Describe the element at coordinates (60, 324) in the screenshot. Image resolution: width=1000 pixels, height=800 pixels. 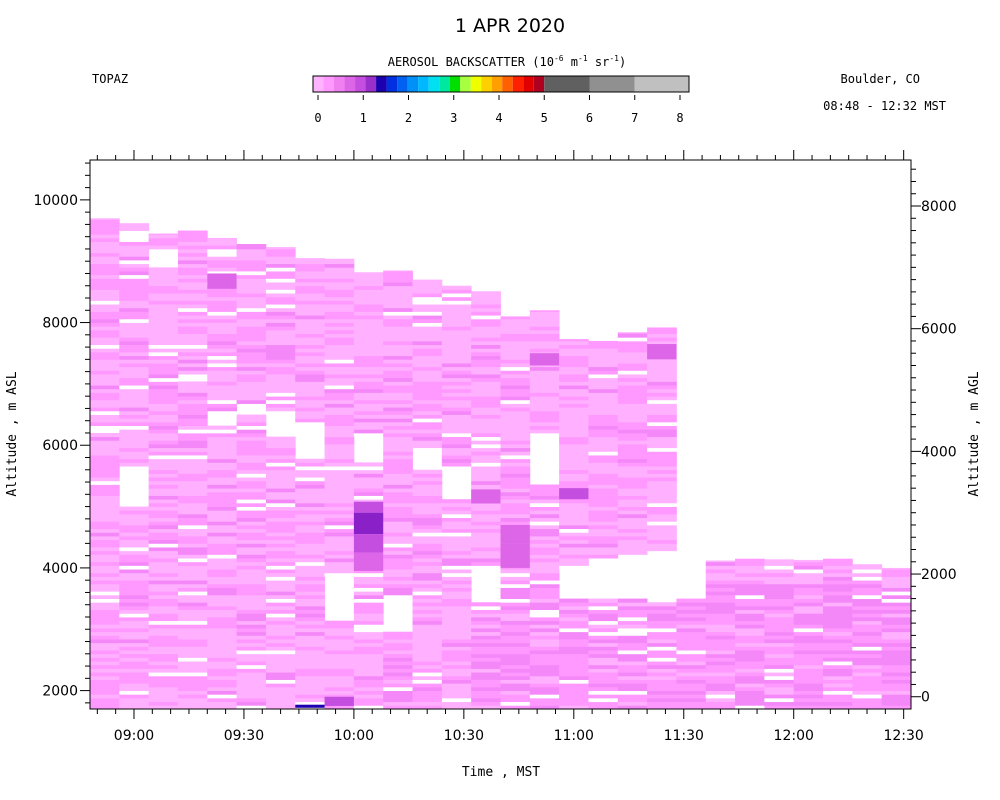
I see `y-tick-label-left: 8000` at that location.